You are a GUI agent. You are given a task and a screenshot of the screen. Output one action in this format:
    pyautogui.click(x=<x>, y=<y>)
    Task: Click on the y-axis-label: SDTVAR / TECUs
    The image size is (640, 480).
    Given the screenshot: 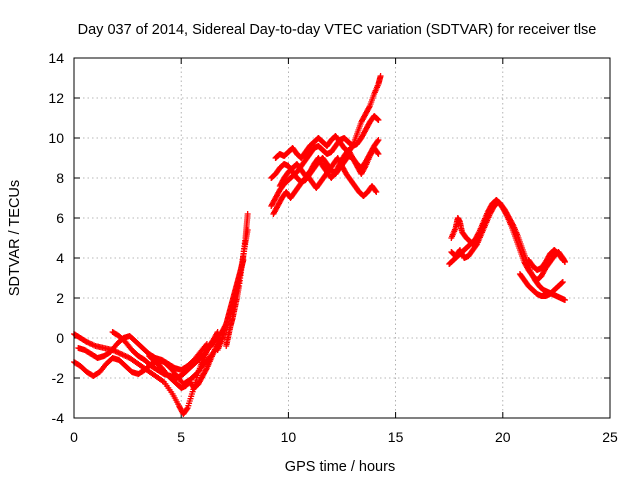 What is the action you would take?
    pyautogui.click(x=15, y=238)
    